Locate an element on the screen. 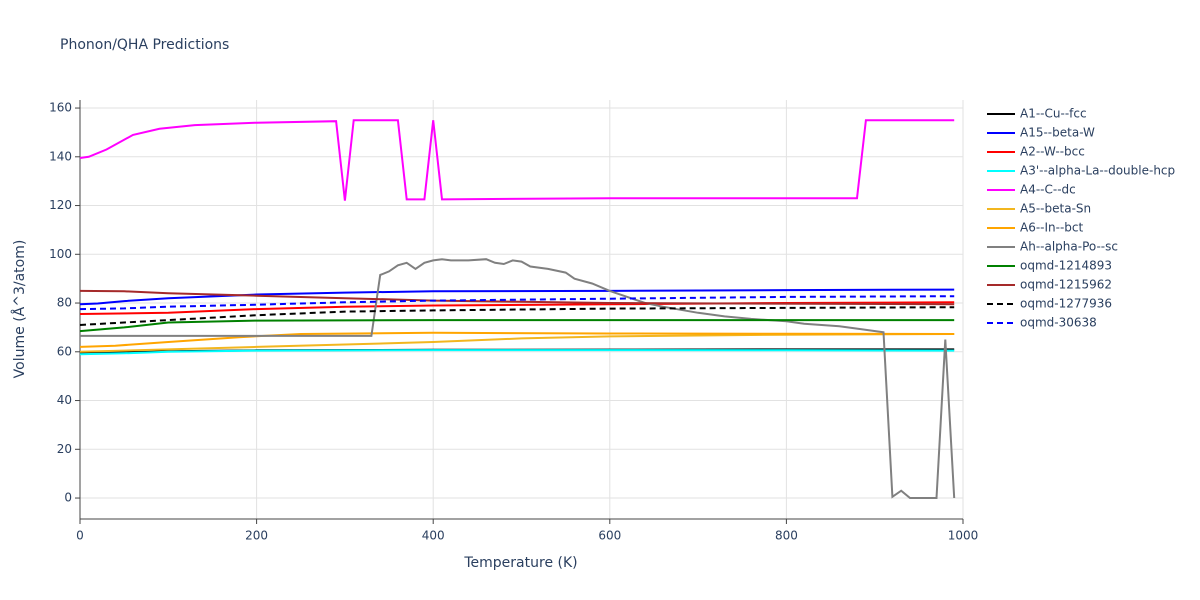  legend-label: A5--beta-Sn is located at coordinates (1055, 209).